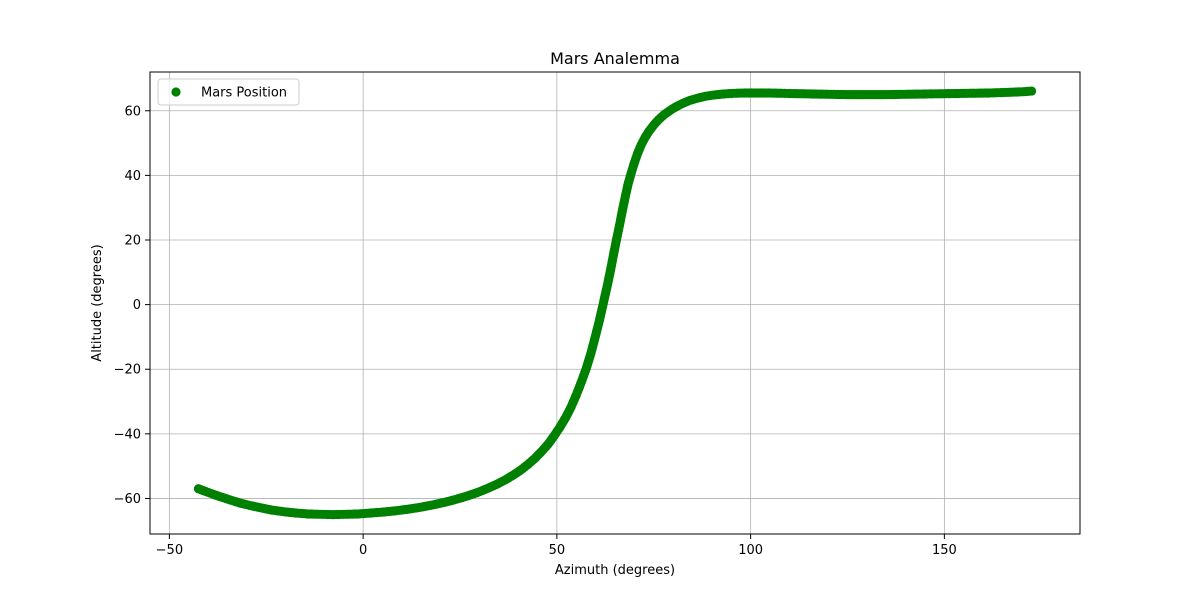 The height and width of the screenshot is (600, 1200). Describe the element at coordinates (244, 93) in the screenshot. I see `legend-label: Mars Position` at that location.